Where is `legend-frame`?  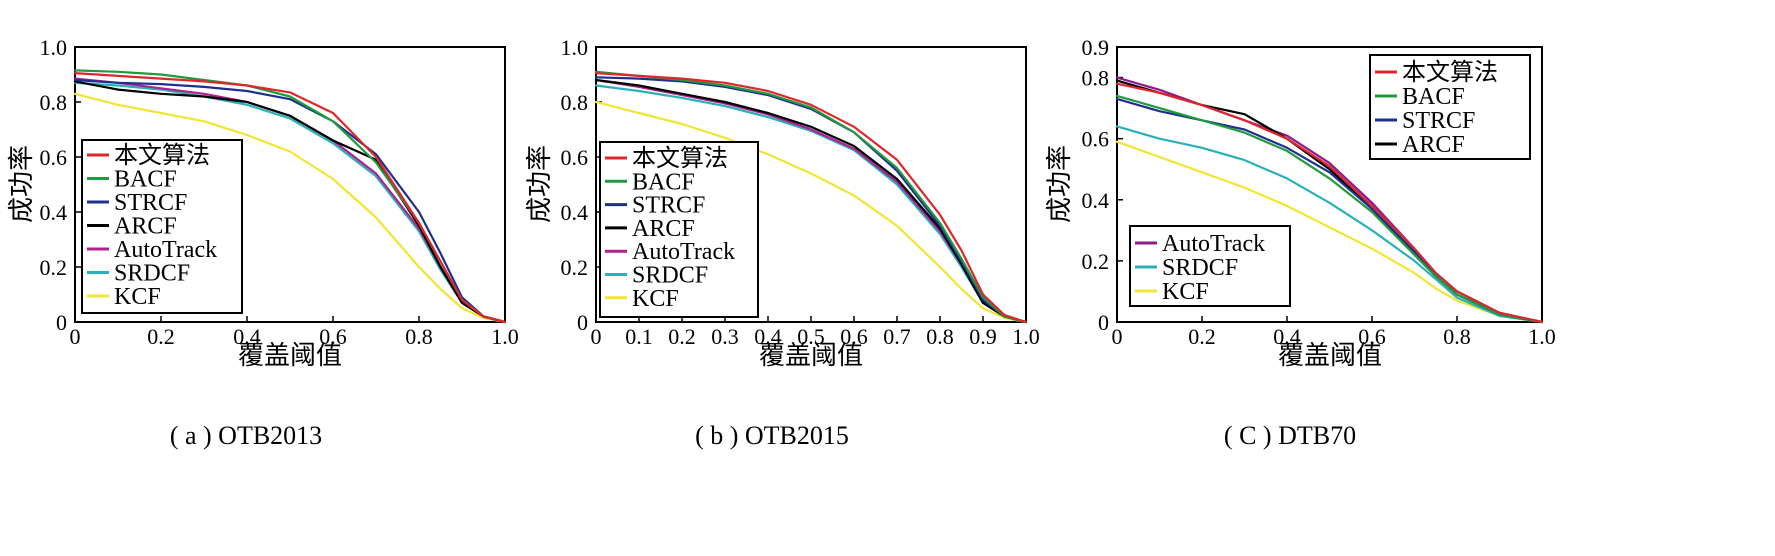 legend-frame is located at coordinates (679, 229).